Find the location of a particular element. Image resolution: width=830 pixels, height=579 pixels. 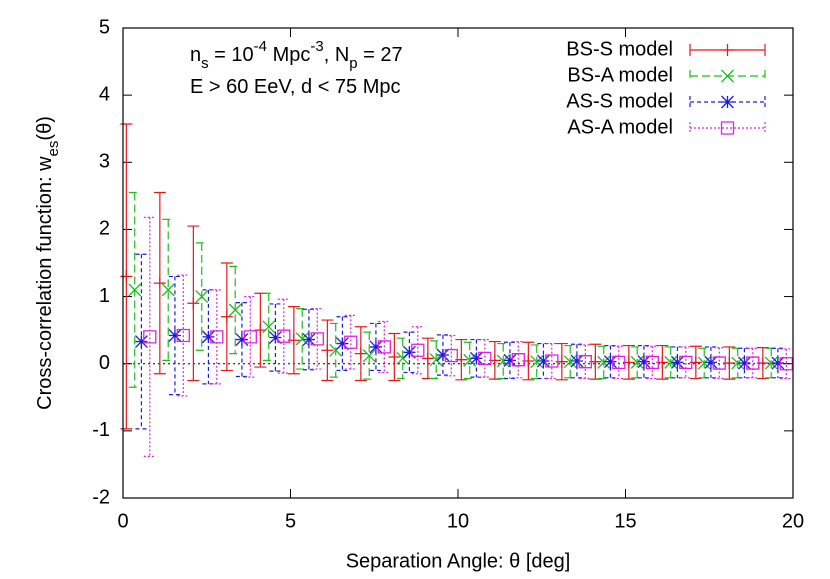

annotation: ns = 10-4 Mpc-3, Np = 27 is located at coordinates (296, 55).